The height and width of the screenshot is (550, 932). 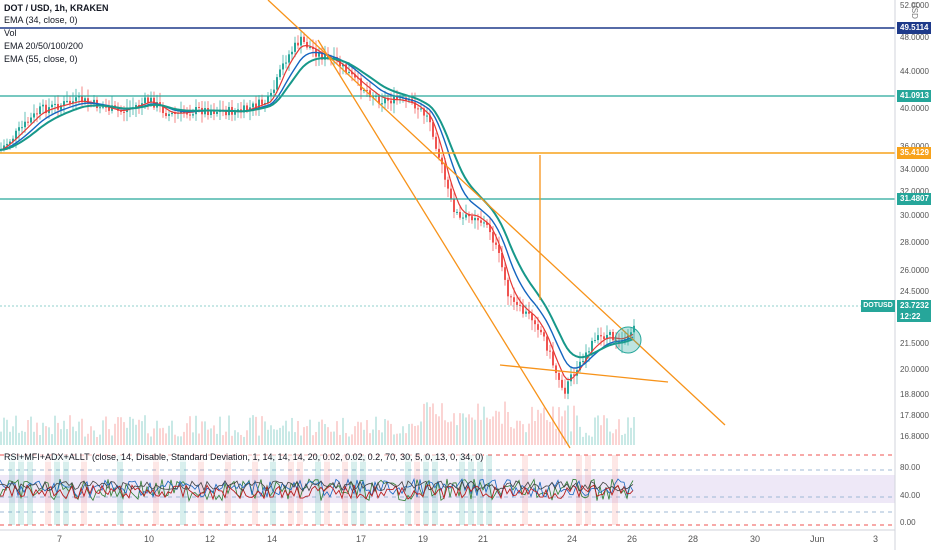 What do you see at coordinates (914, 199) in the screenshot?
I see `price-tag-level-4: 31.4807` at bounding box center [914, 199].